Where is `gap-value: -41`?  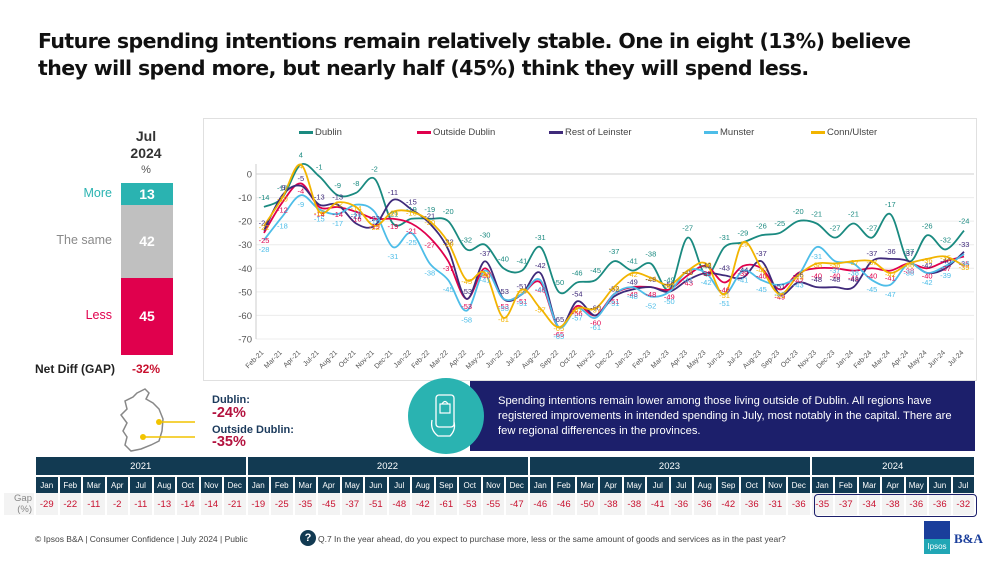
gap-value: -41 is located at coordinates (658, 504).